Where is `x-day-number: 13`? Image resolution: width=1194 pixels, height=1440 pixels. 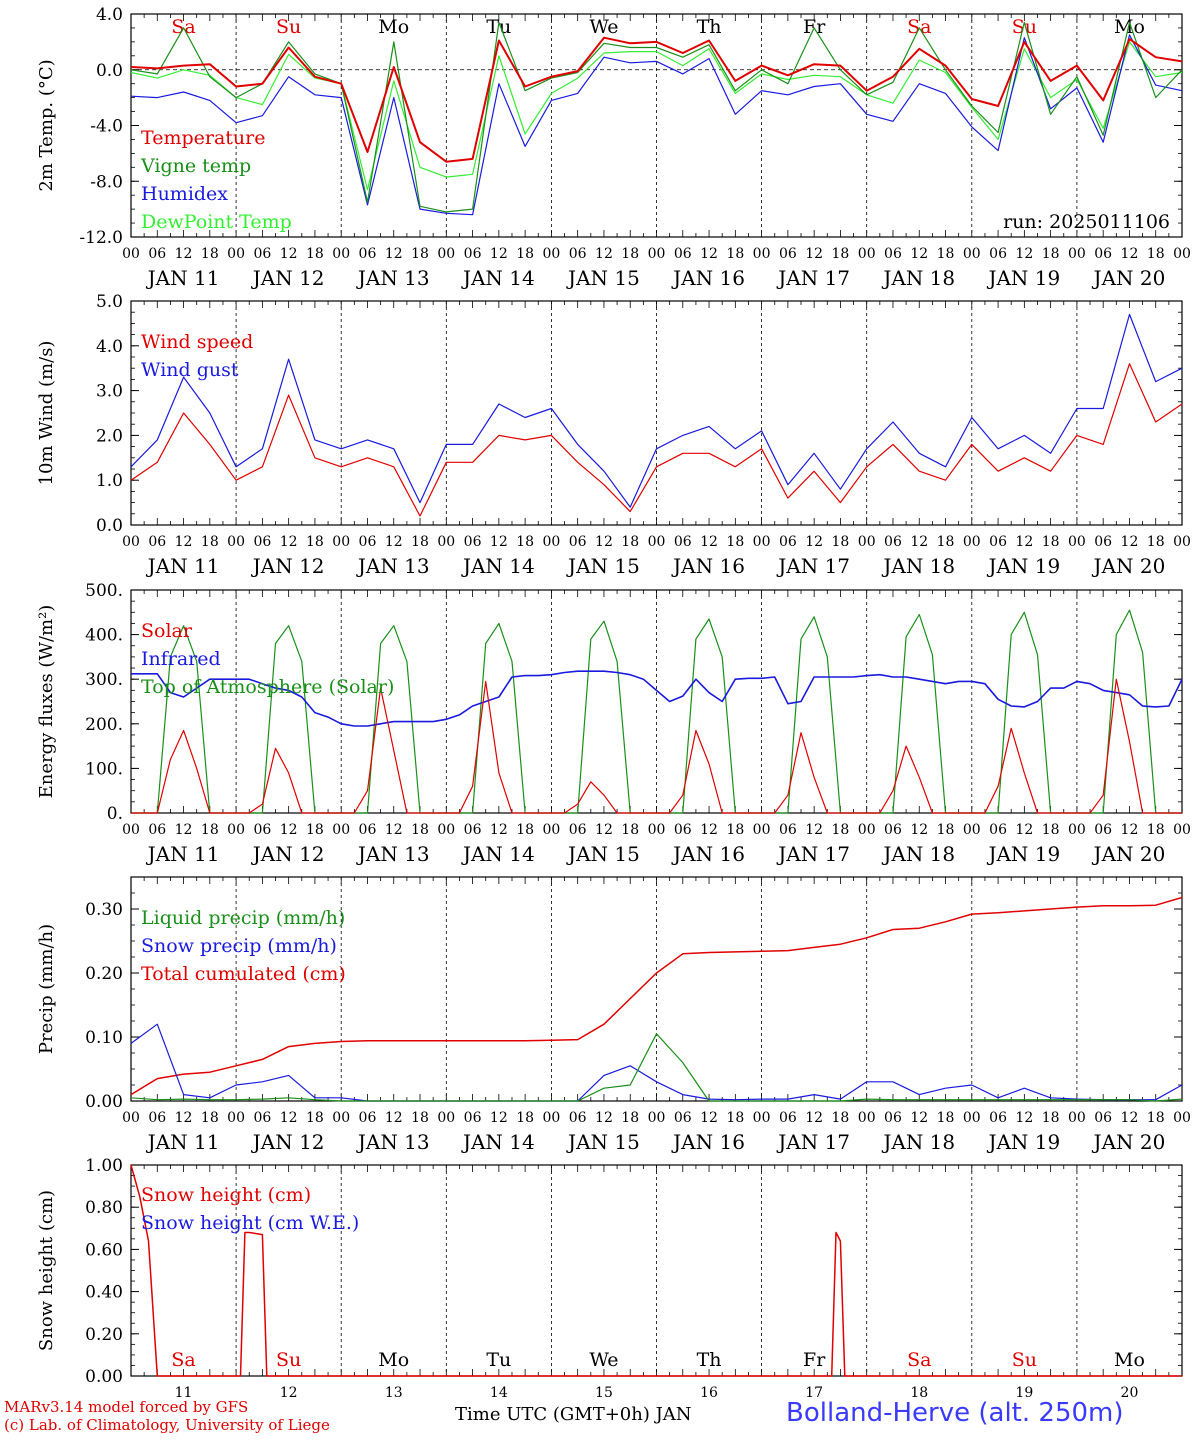 x-day-number: 13 is located at coordinates (394, 1393).